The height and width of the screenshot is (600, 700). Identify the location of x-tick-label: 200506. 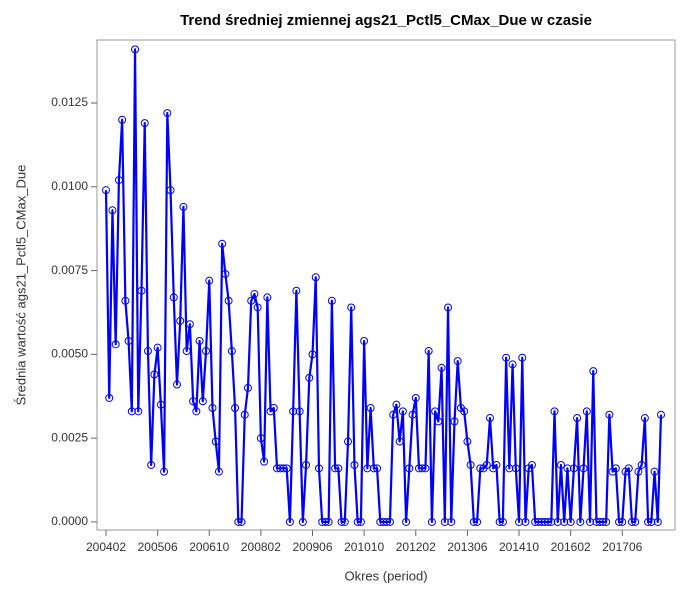
(158, 547).